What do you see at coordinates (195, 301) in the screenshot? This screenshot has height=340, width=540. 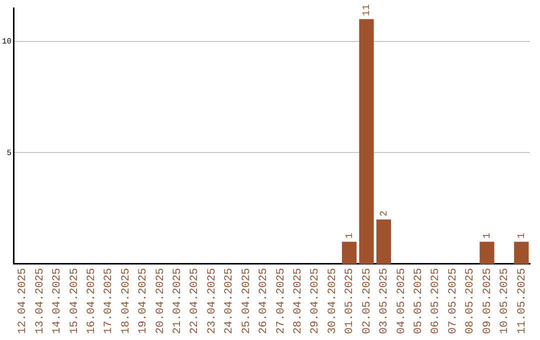 I see `x-tick-label: 22.04.2025` at bounding box center [195, 301].